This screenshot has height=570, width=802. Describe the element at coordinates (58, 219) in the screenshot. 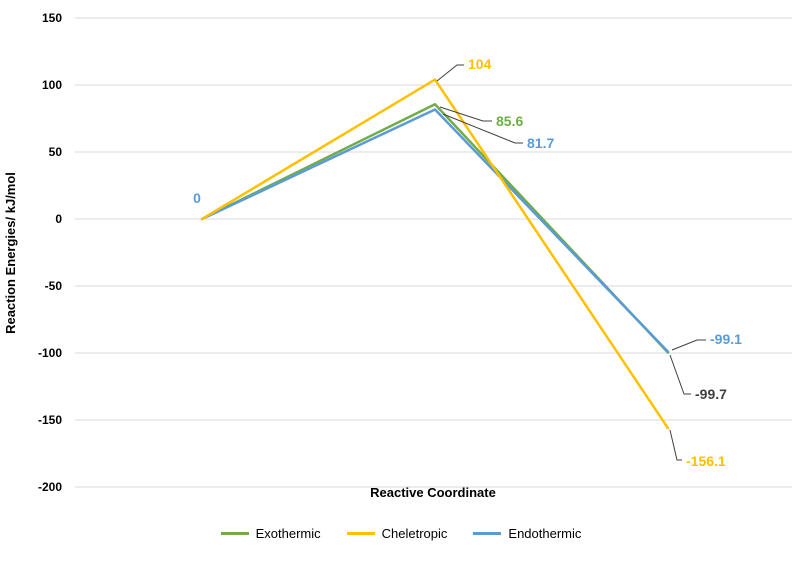

I see `y-tick-label: 0` at that location.